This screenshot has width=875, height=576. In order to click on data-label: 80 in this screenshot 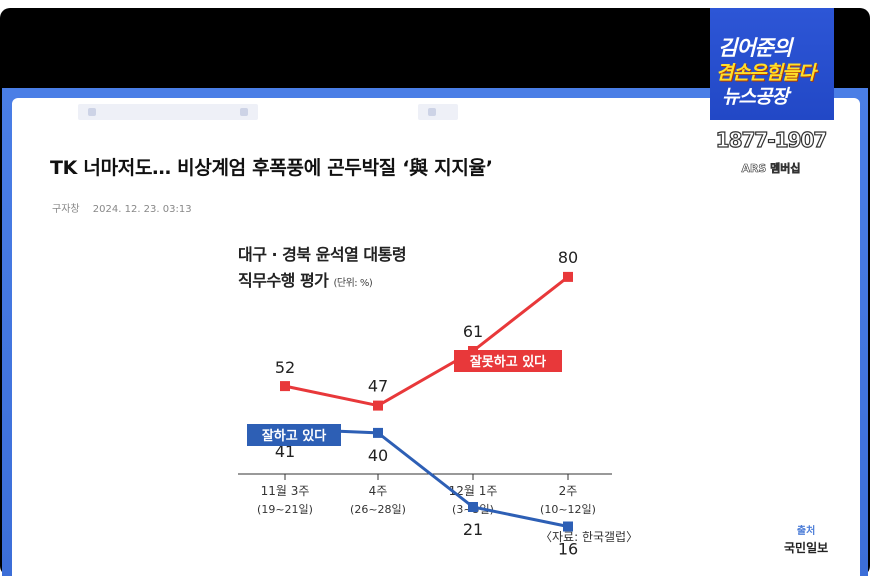, I will do `click(568, 257)`.